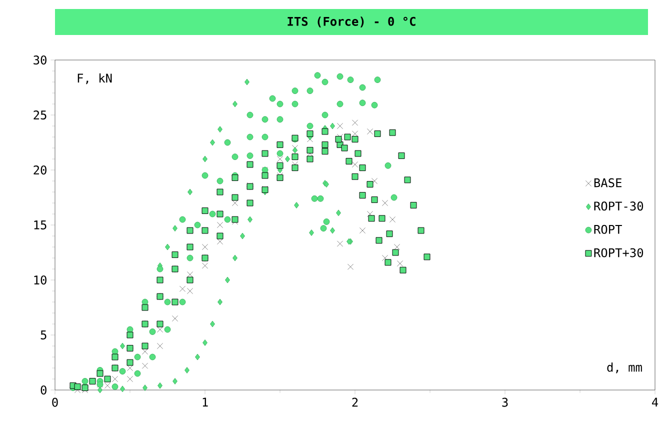 The width and height of the screenshot is (659, 426). Describe the element at coordinates (55, 402) in the screenshot. I see `x-tick-label: 0` at that location.